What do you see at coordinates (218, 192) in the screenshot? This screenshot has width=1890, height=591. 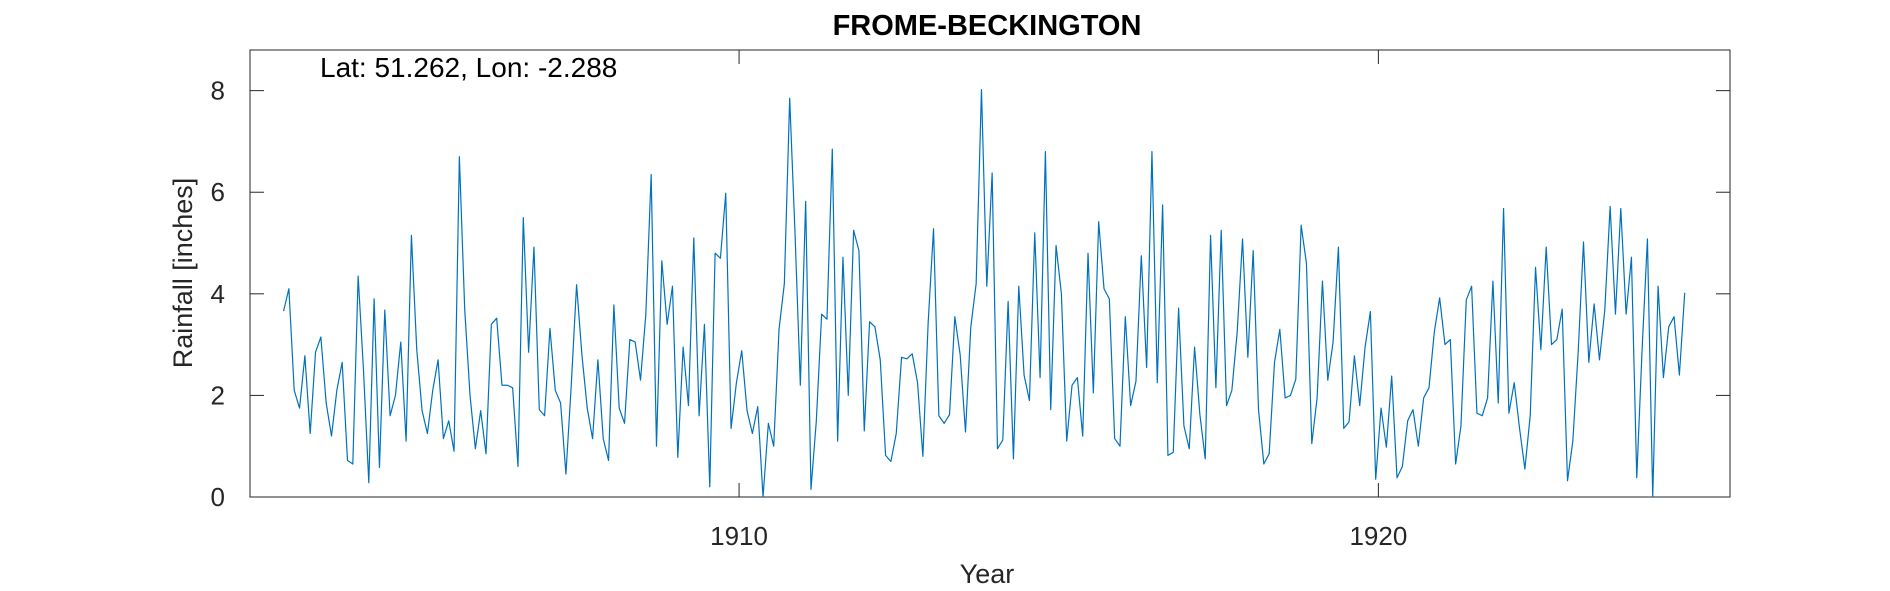 I see `y-tick-label: 6` at bounding box center [218, 192].